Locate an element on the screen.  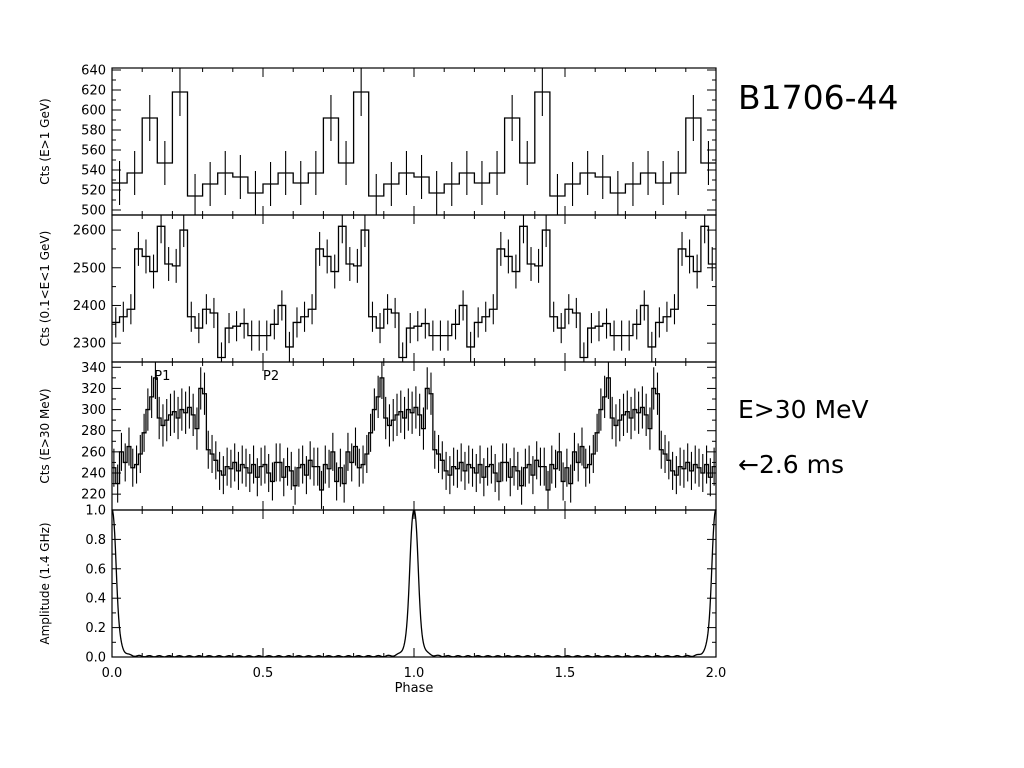
panel-4-frame is located at coordinates (414, 583).